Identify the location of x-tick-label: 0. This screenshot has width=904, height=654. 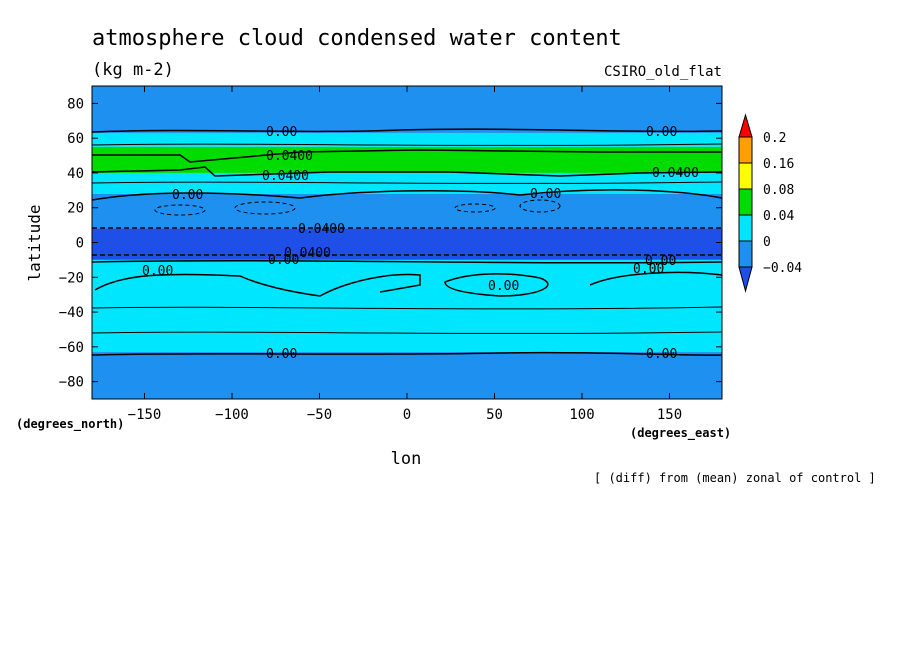
(407, 415).